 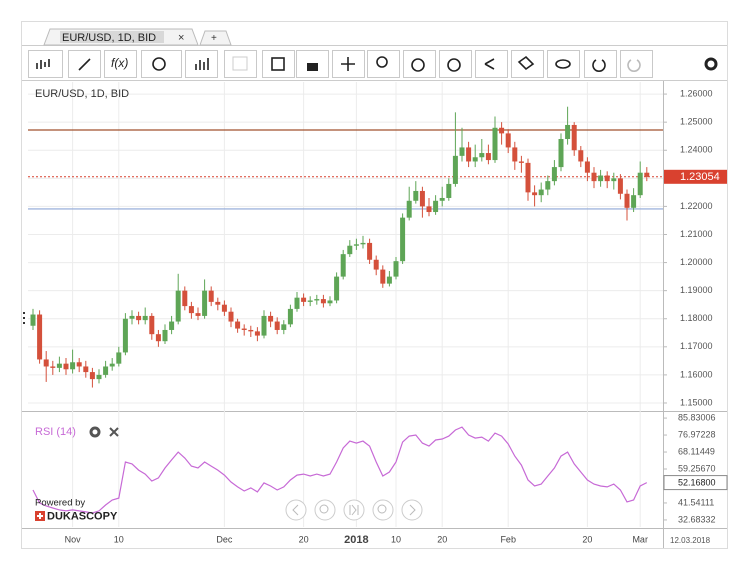 I want to click on tool-redo, so click(x=636, y=64).